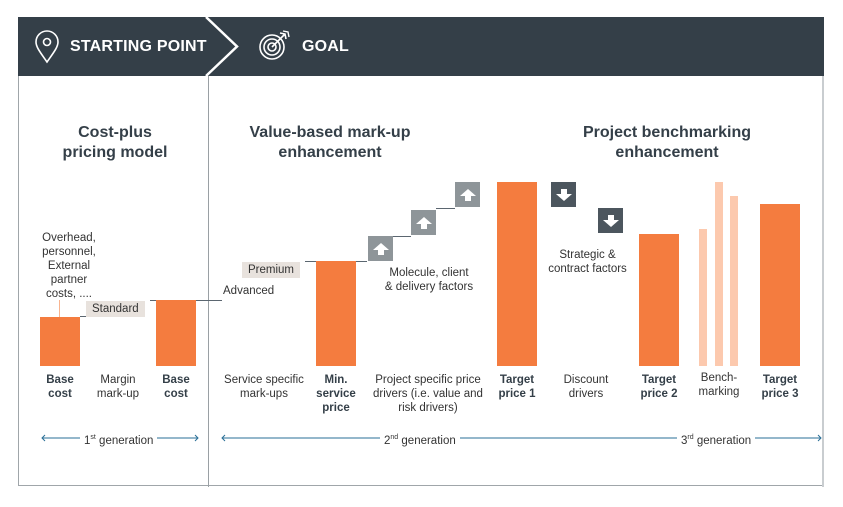 This screenshot has width=843, height=507. What do you see at coordinates (264, 394) in the screenshot?
I see `label-line: mark-ups` at bounding box center [264, 394].